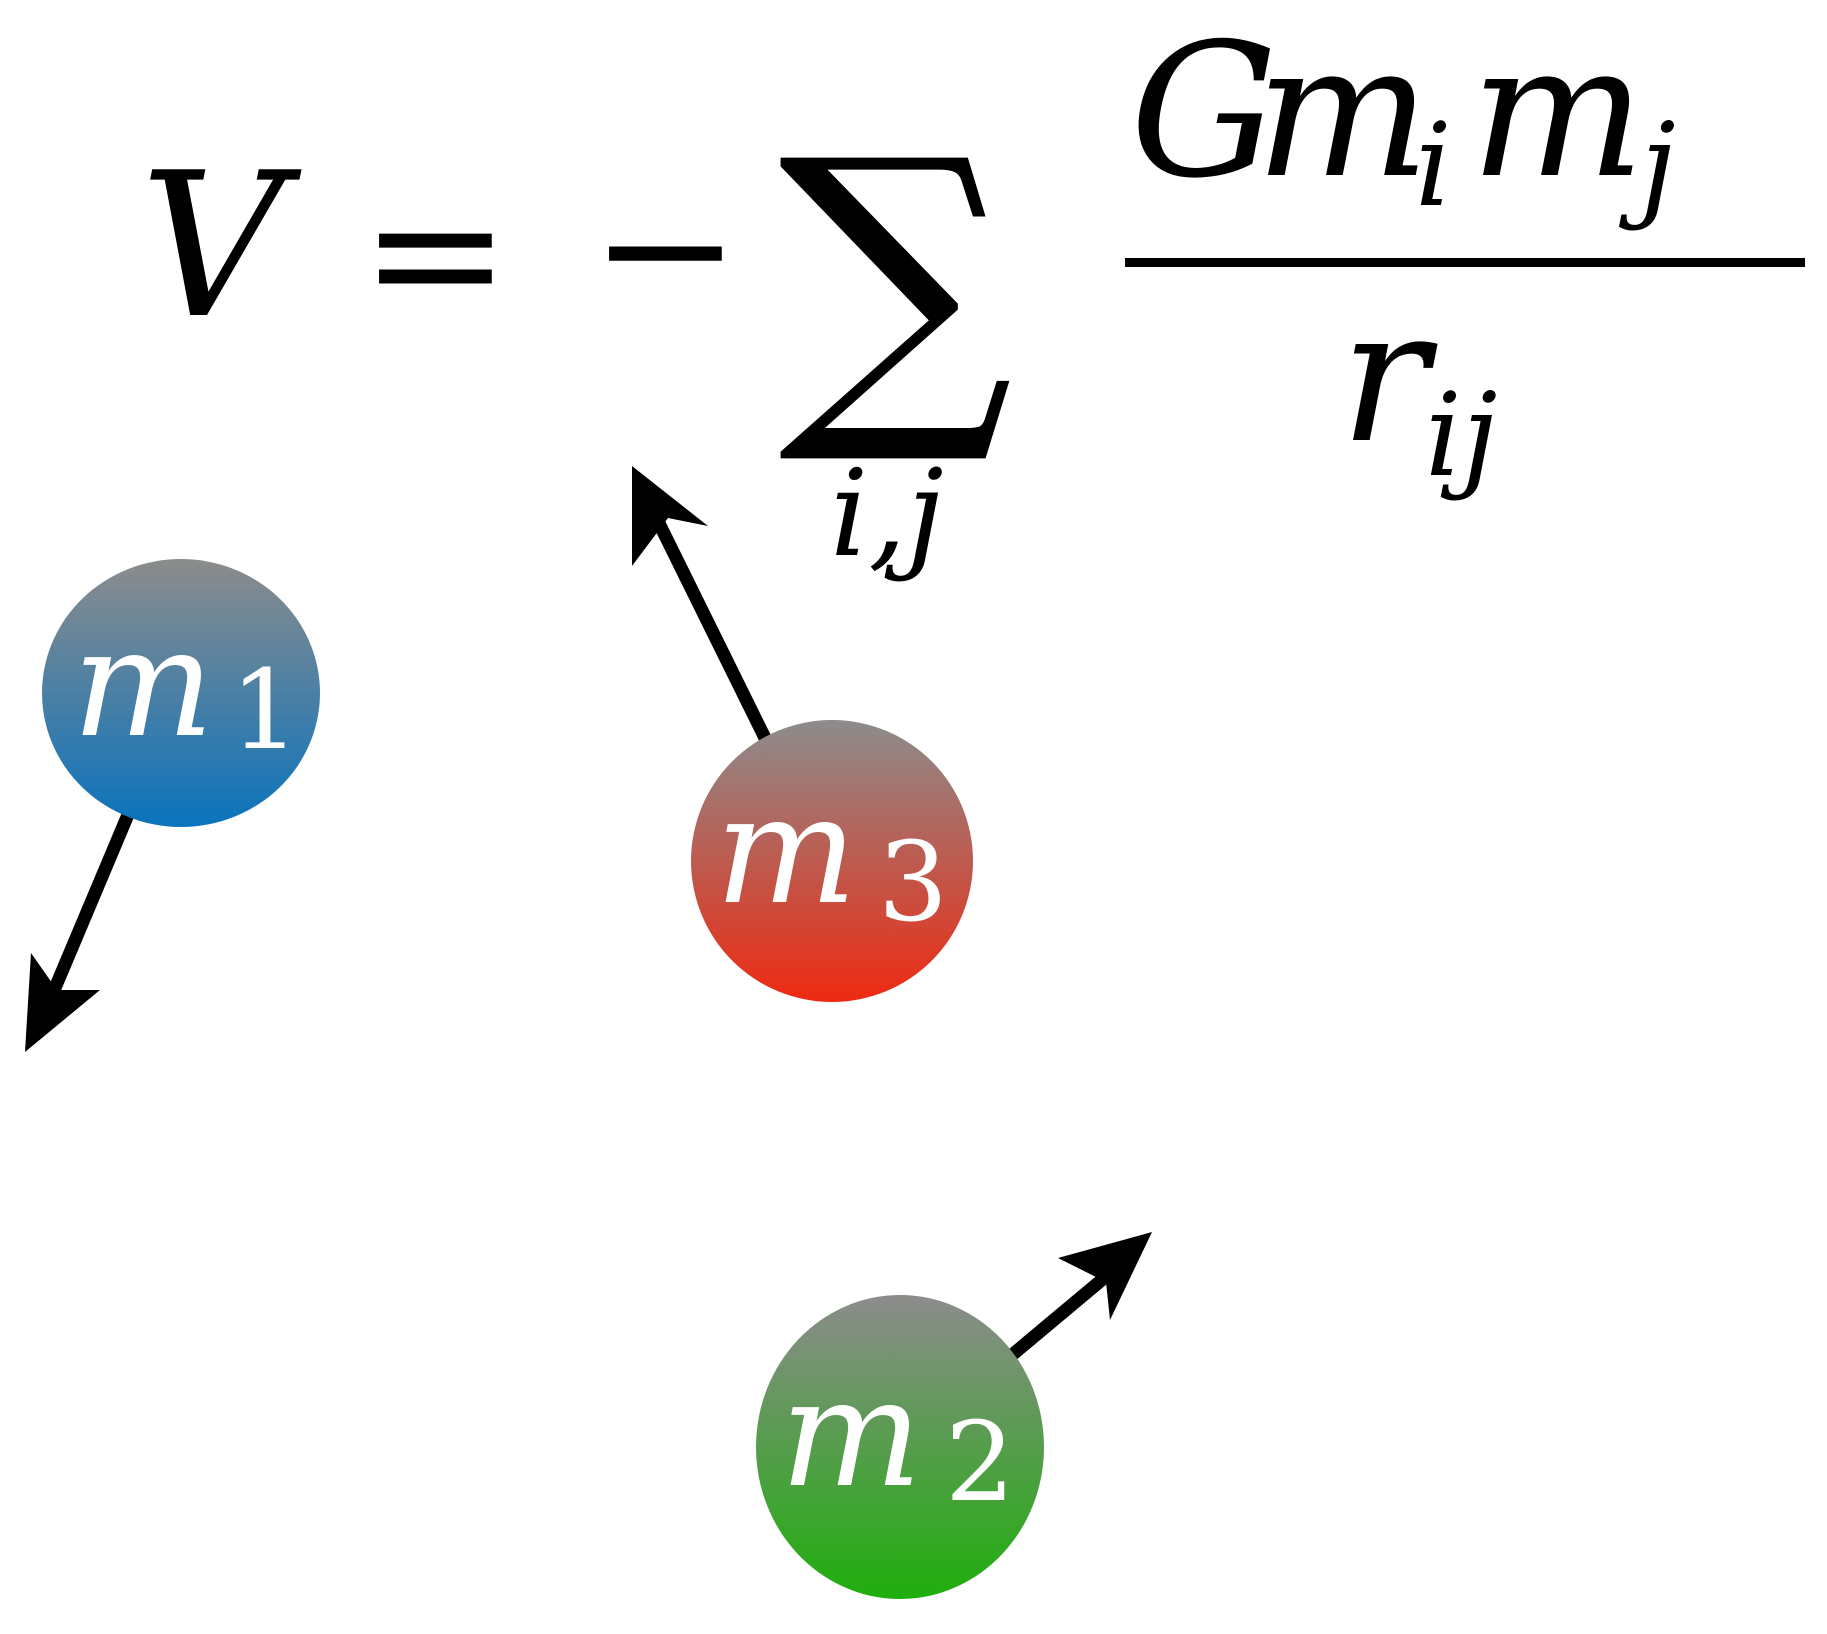 The image size is (1827, 1634). I want to click on fraction-bar, so click(1465, 262).